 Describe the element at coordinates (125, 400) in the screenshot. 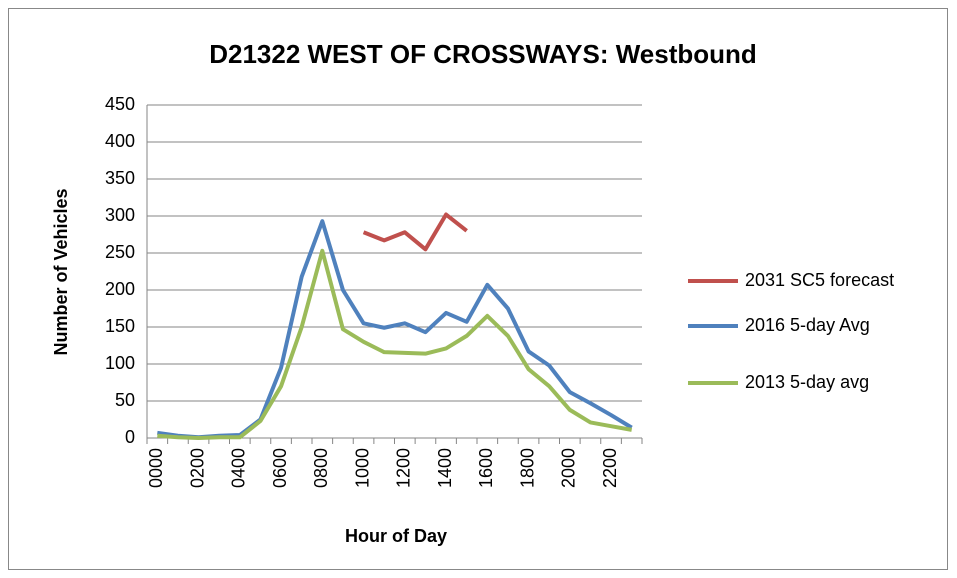

I see `y-tick-label: 50` at that location.